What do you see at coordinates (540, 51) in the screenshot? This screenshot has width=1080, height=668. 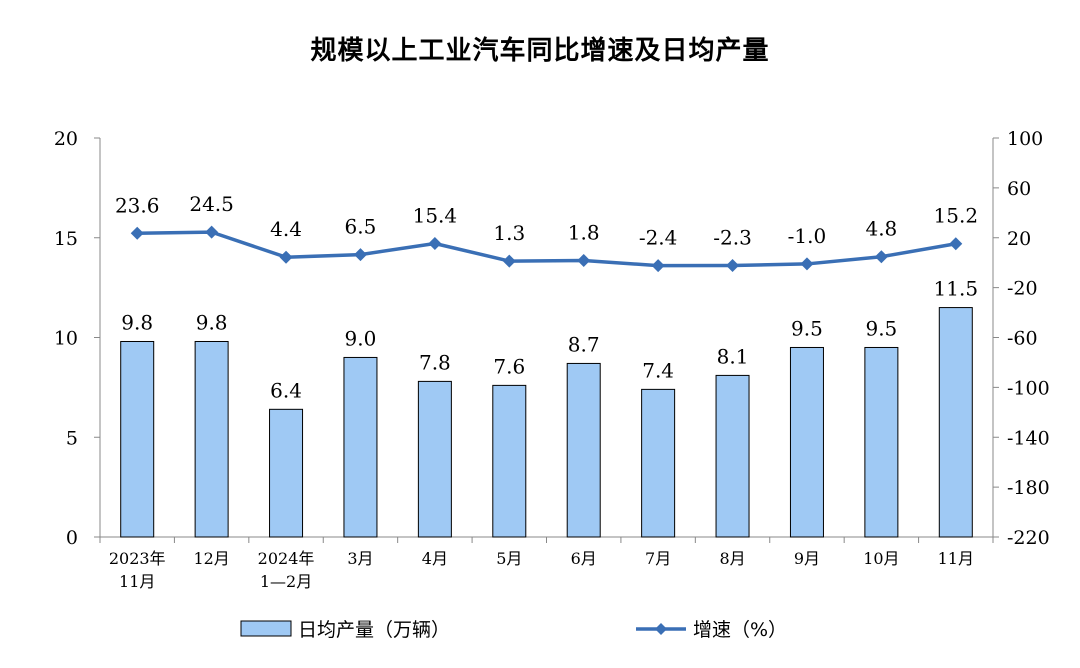 I see `chart-title: 规模以上工业汽车同比增速及日均产量` at bounding box center [540, 51].